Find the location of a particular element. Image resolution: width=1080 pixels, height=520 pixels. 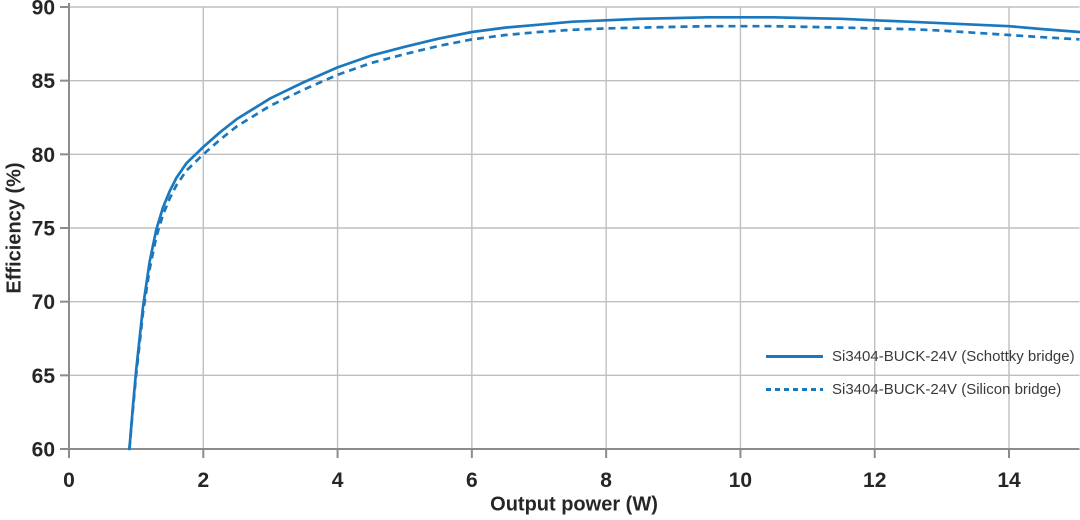

legend-item-silicon: Si3404-BUCK-24V (Silicon bridge) is located at coordinates (920, 389).